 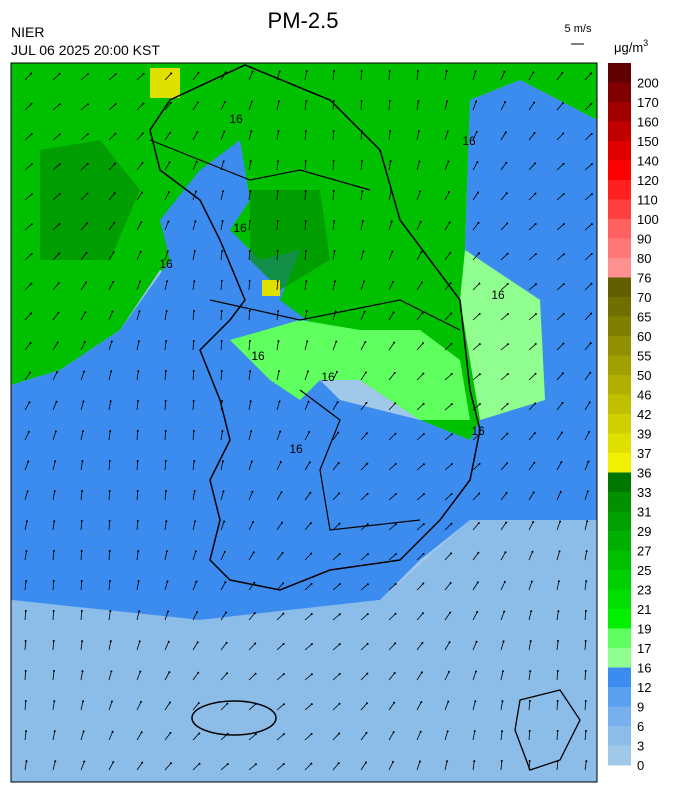 I want to click on colorbar-label: 23, so click(x=644, y=590).